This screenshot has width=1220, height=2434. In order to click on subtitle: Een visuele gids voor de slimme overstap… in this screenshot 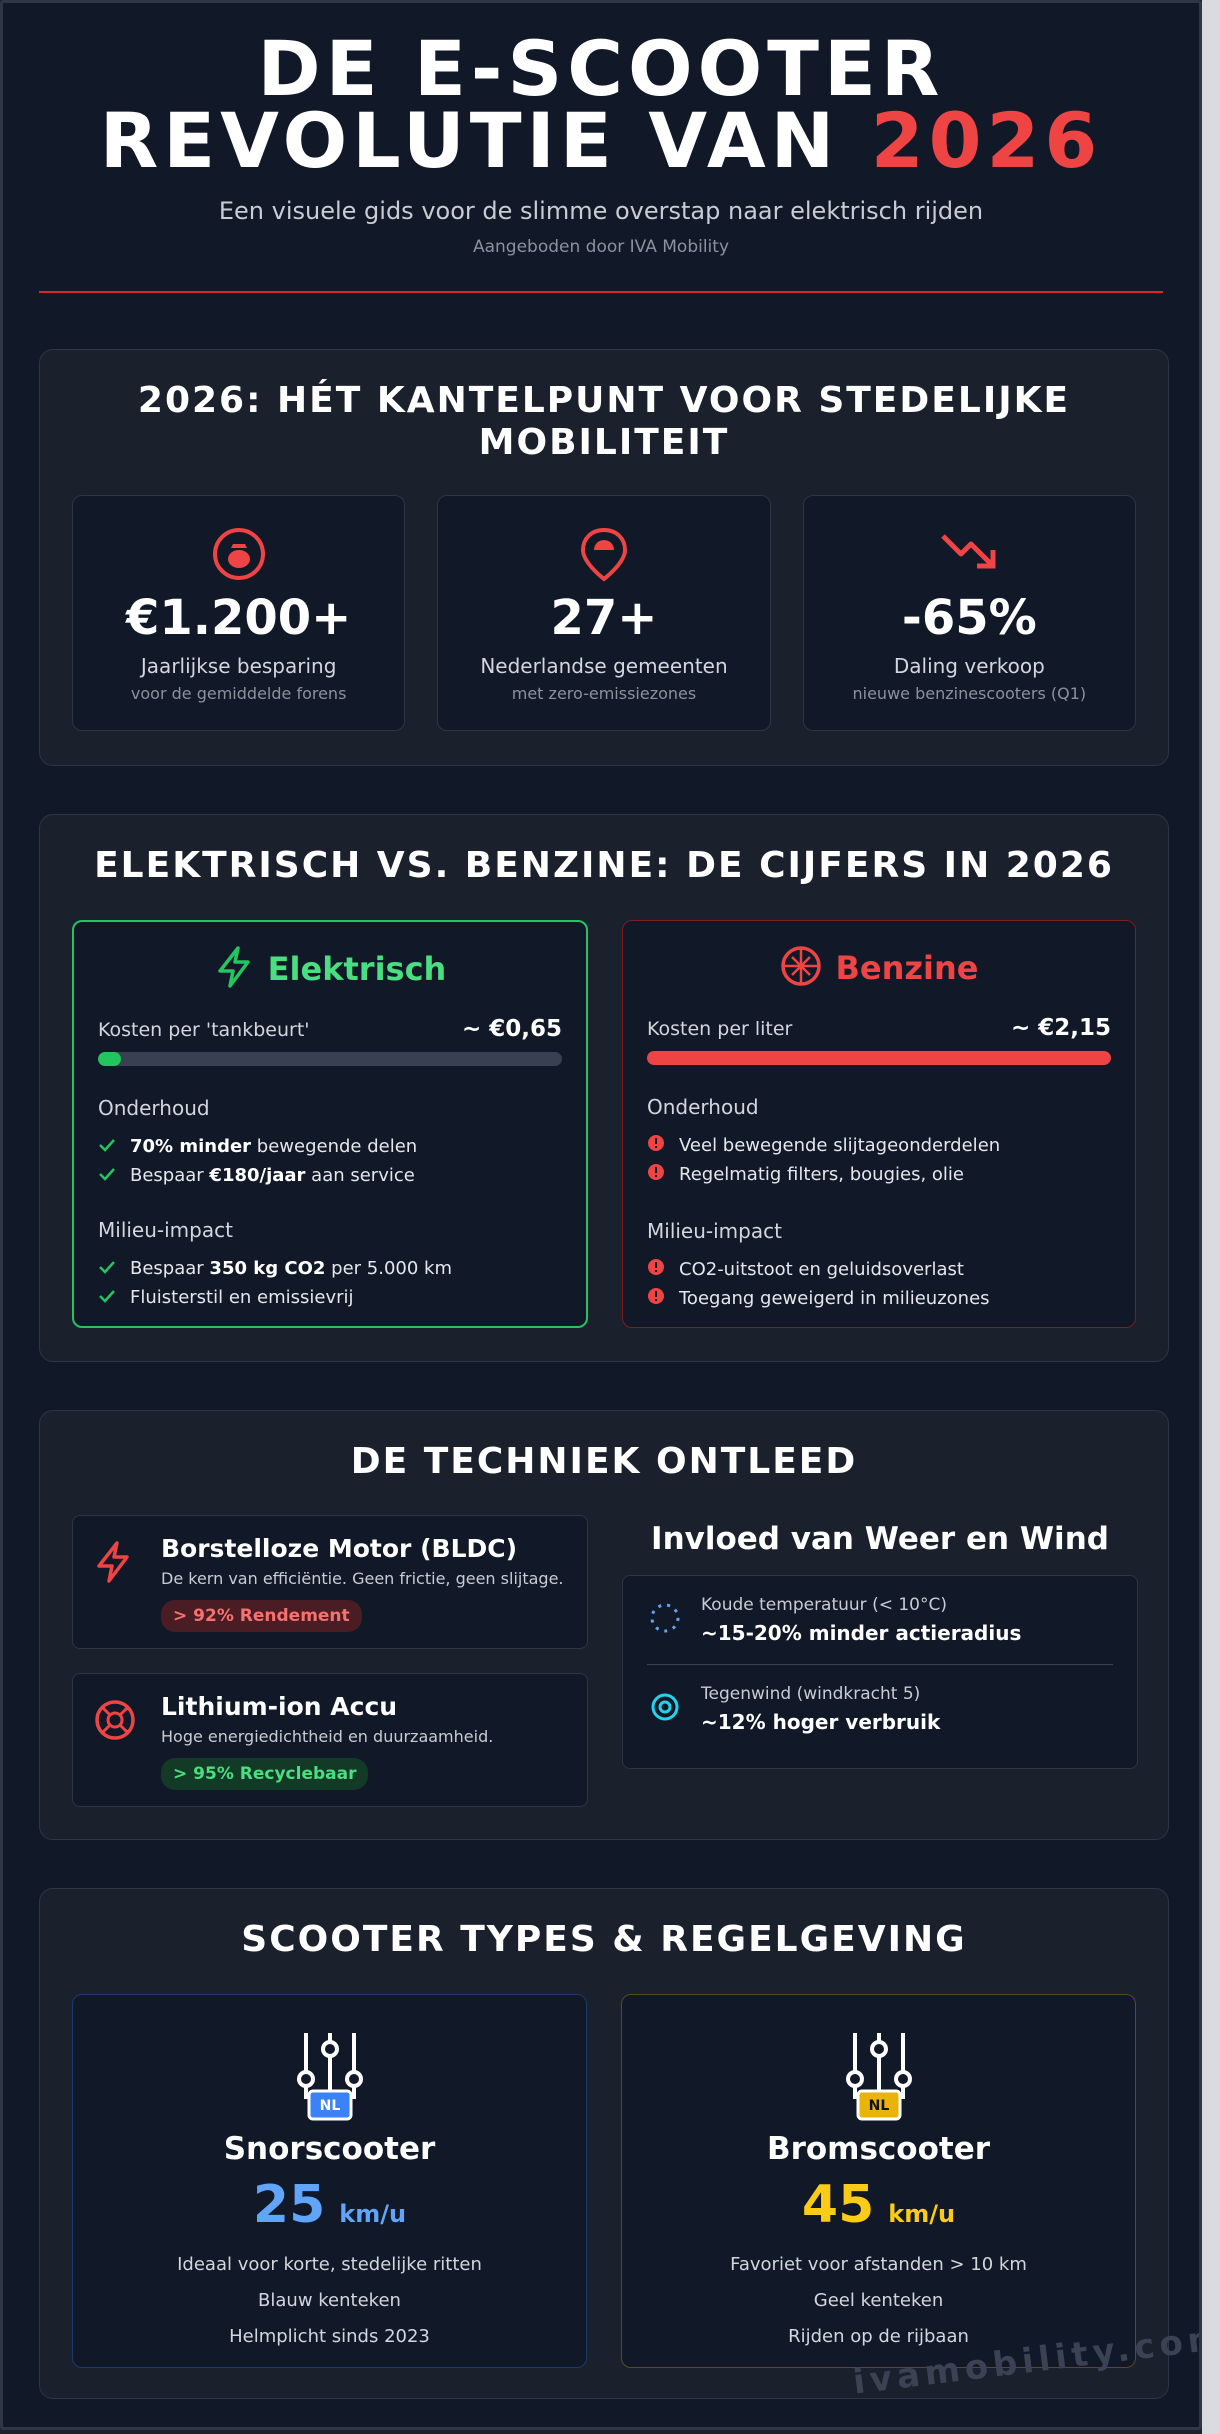, I will do `click(601, 211)`.